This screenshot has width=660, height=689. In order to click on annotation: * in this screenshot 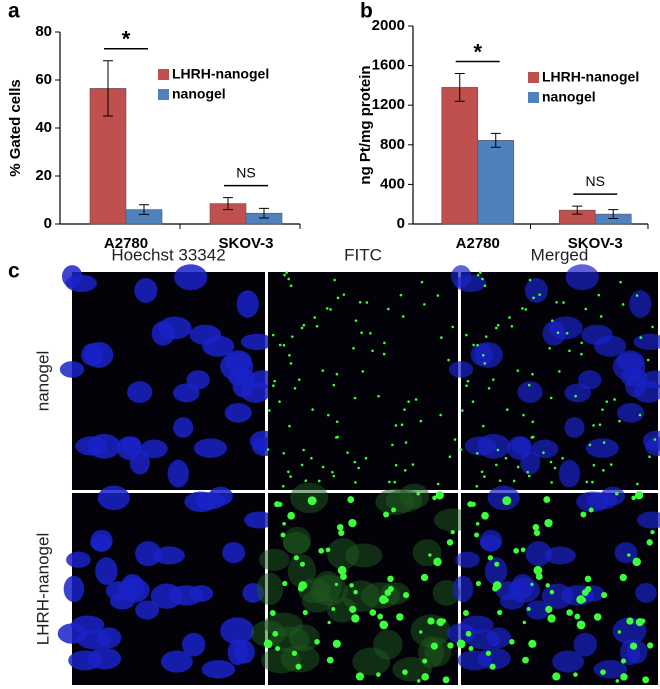, I will do `click(126, 39)`.